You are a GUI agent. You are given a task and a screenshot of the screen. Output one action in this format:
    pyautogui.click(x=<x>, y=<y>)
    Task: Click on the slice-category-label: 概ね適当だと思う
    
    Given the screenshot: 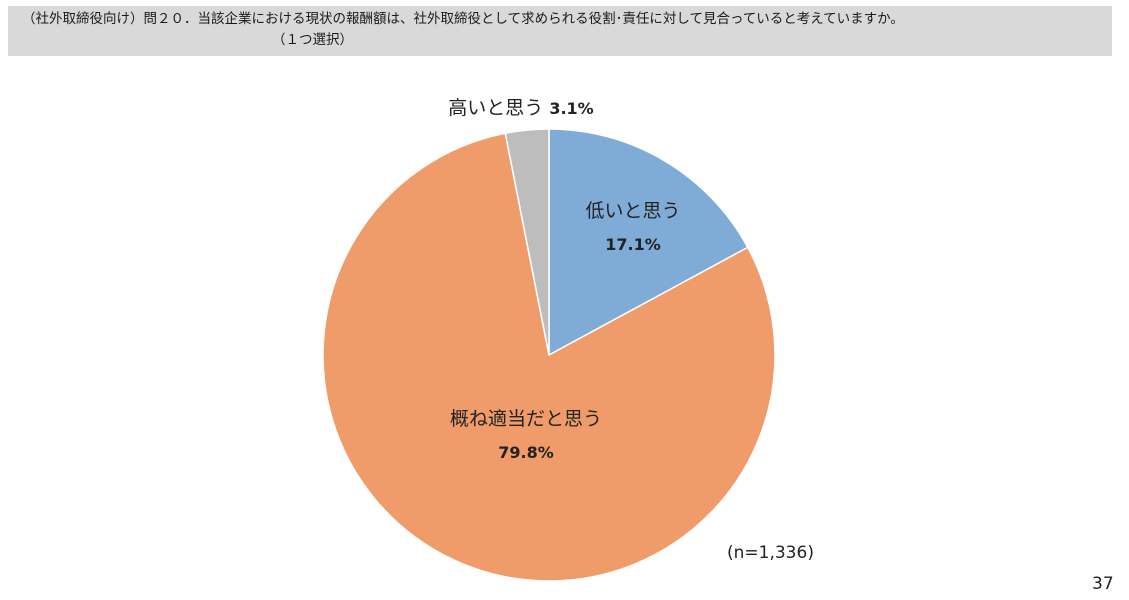 What is the action you would take?
    pyautogui.click(x=526, y=419)
    